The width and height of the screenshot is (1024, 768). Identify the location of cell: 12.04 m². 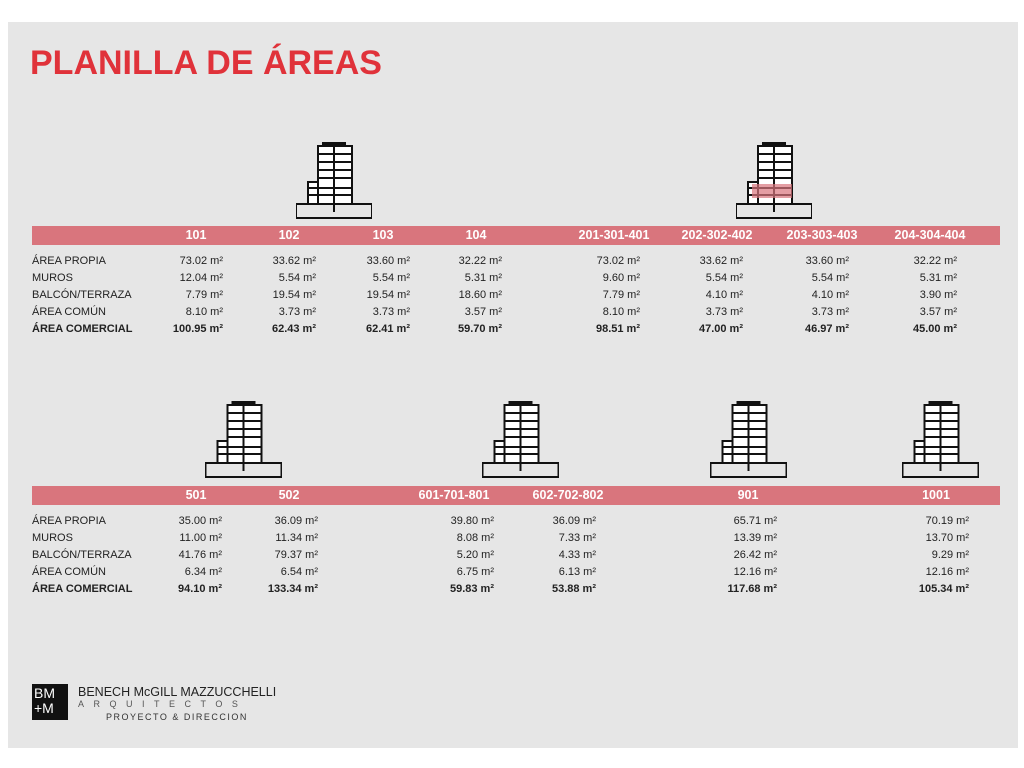
(201, 278).